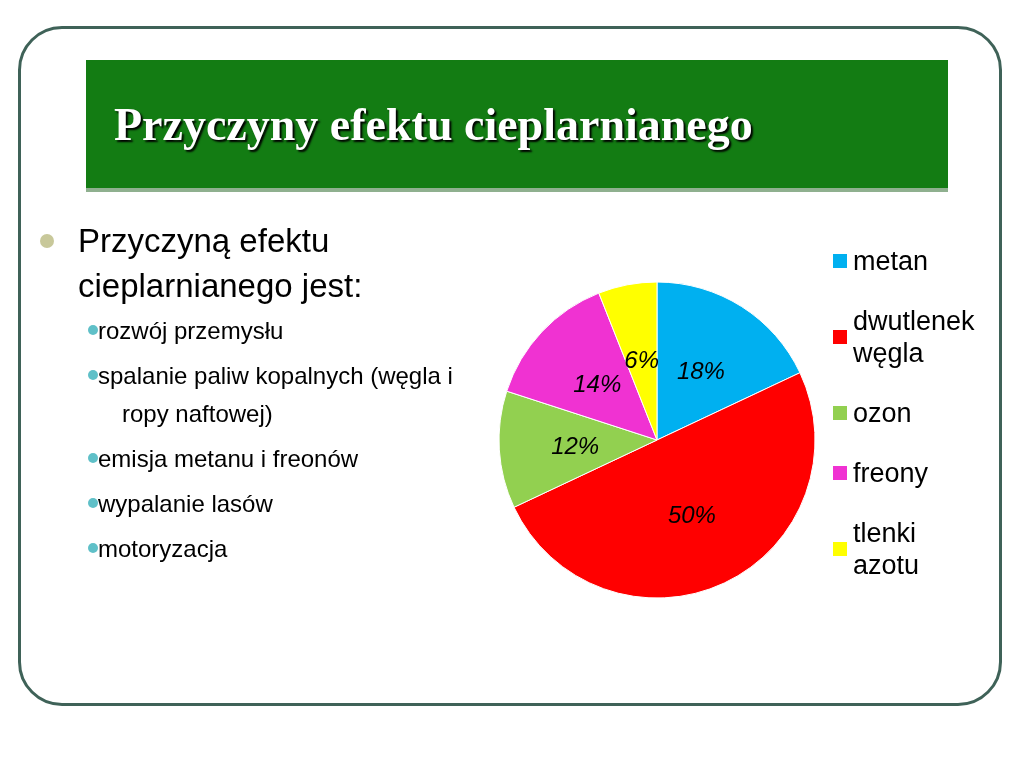 The height and width of the screenshot is (768, 1024). What do you see at coordinates (891, 261) in the screenshot?
I see `legend-label: metan` at bounding box center [891, 261].